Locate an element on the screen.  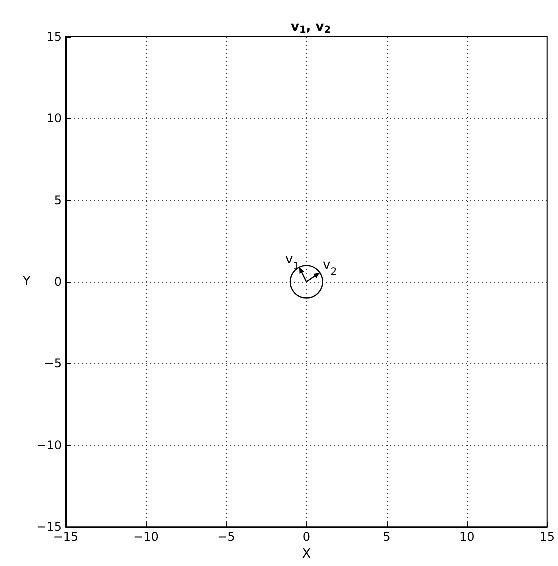
x-tick-label: −5 is located at coordinates (227, 537).